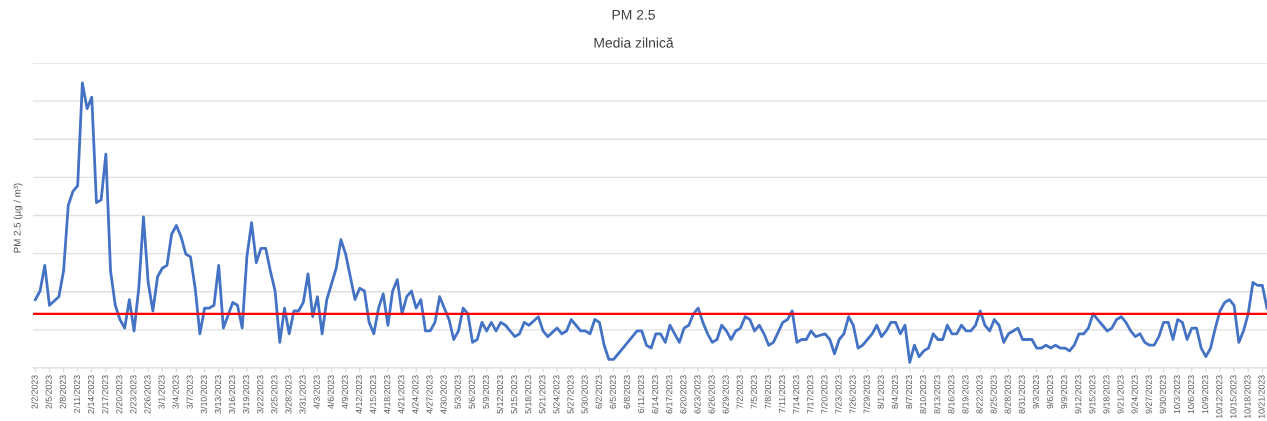 The height and width of the screenshot is (421, 1267). Describe the element at coordinates (824, 394) in the screenshot. I see `x-tick-label: 7/20/2023` at that location.